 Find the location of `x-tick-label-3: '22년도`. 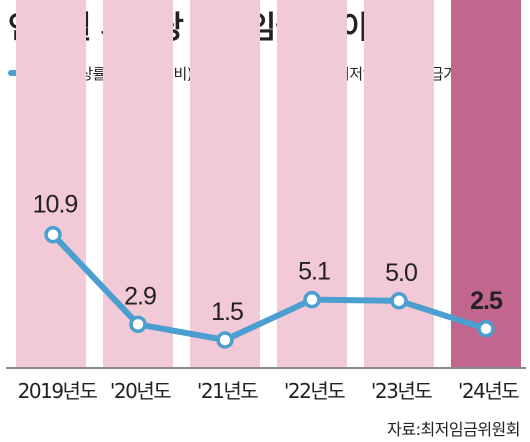

x-tick-label-3: '22년도 is located at coordinates (314, 391).